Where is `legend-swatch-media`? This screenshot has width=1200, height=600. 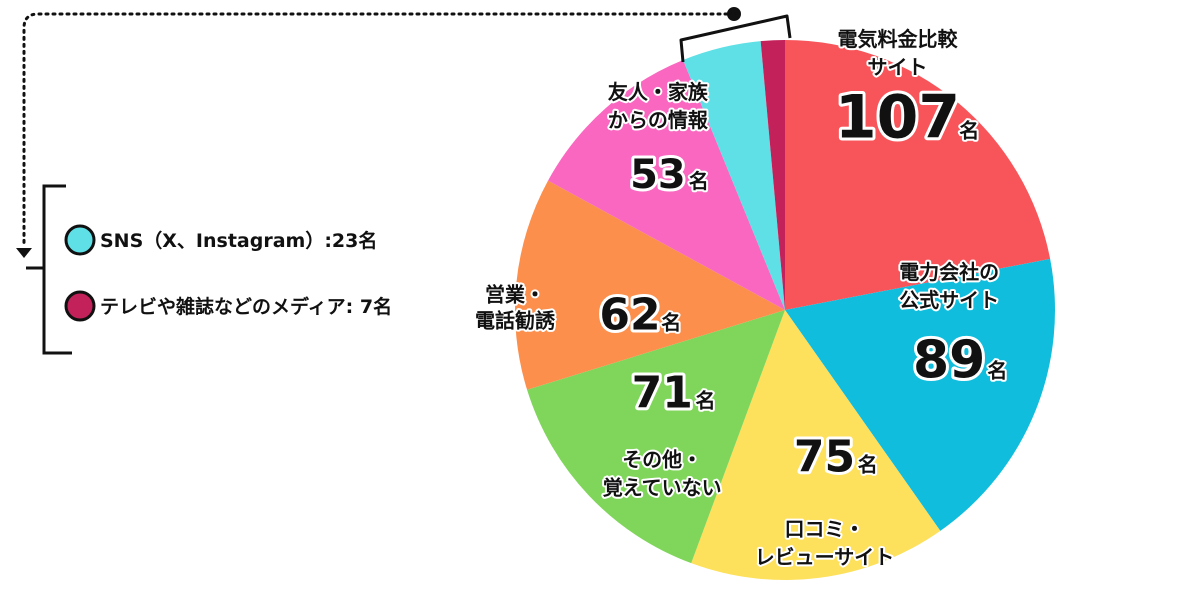 legend-swatch-media is located at coordinates (80, 306).